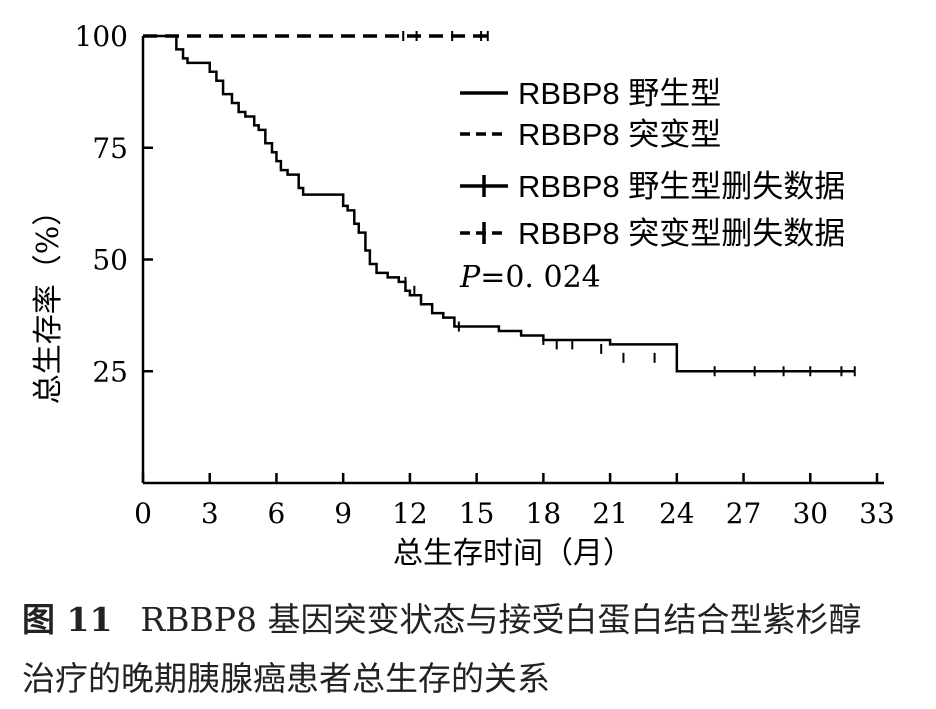  Describe the element at coordinates (277, 513) in the screenshot. I see `x-tick-label: 6` at that location.